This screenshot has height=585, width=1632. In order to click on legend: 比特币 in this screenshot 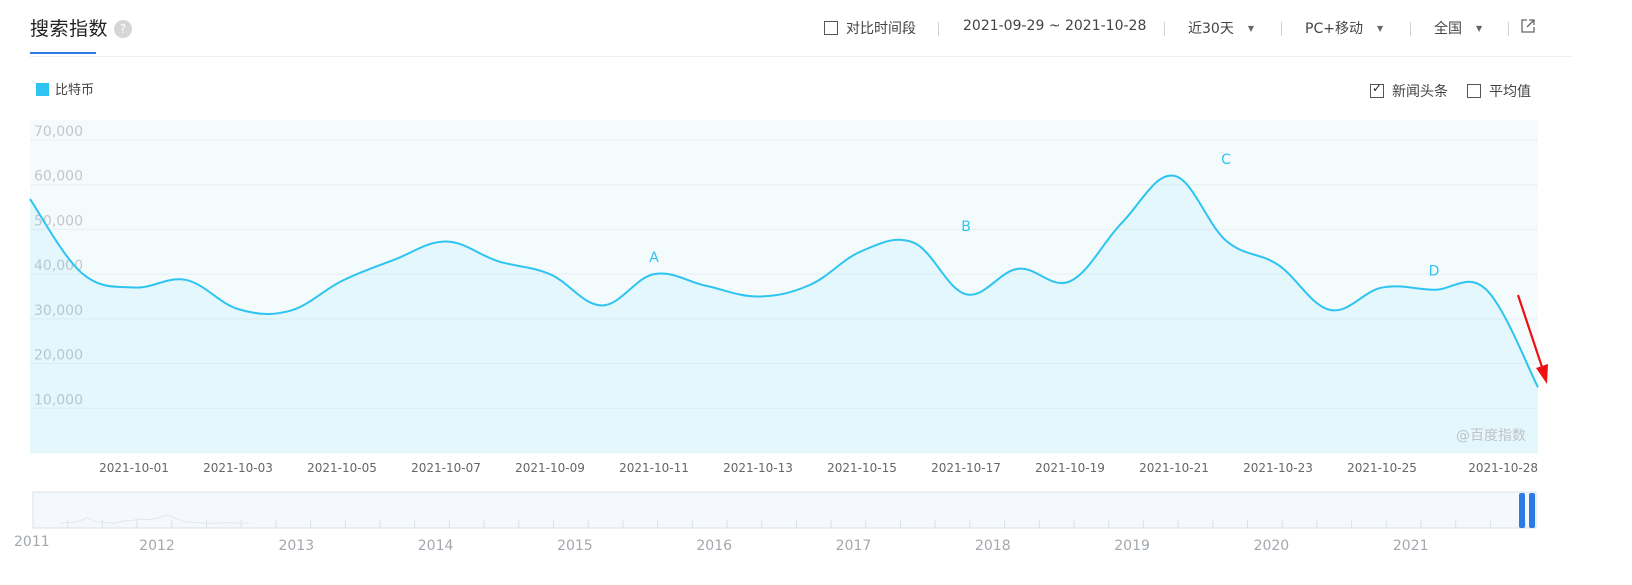, I will do `click(65, 88)`.